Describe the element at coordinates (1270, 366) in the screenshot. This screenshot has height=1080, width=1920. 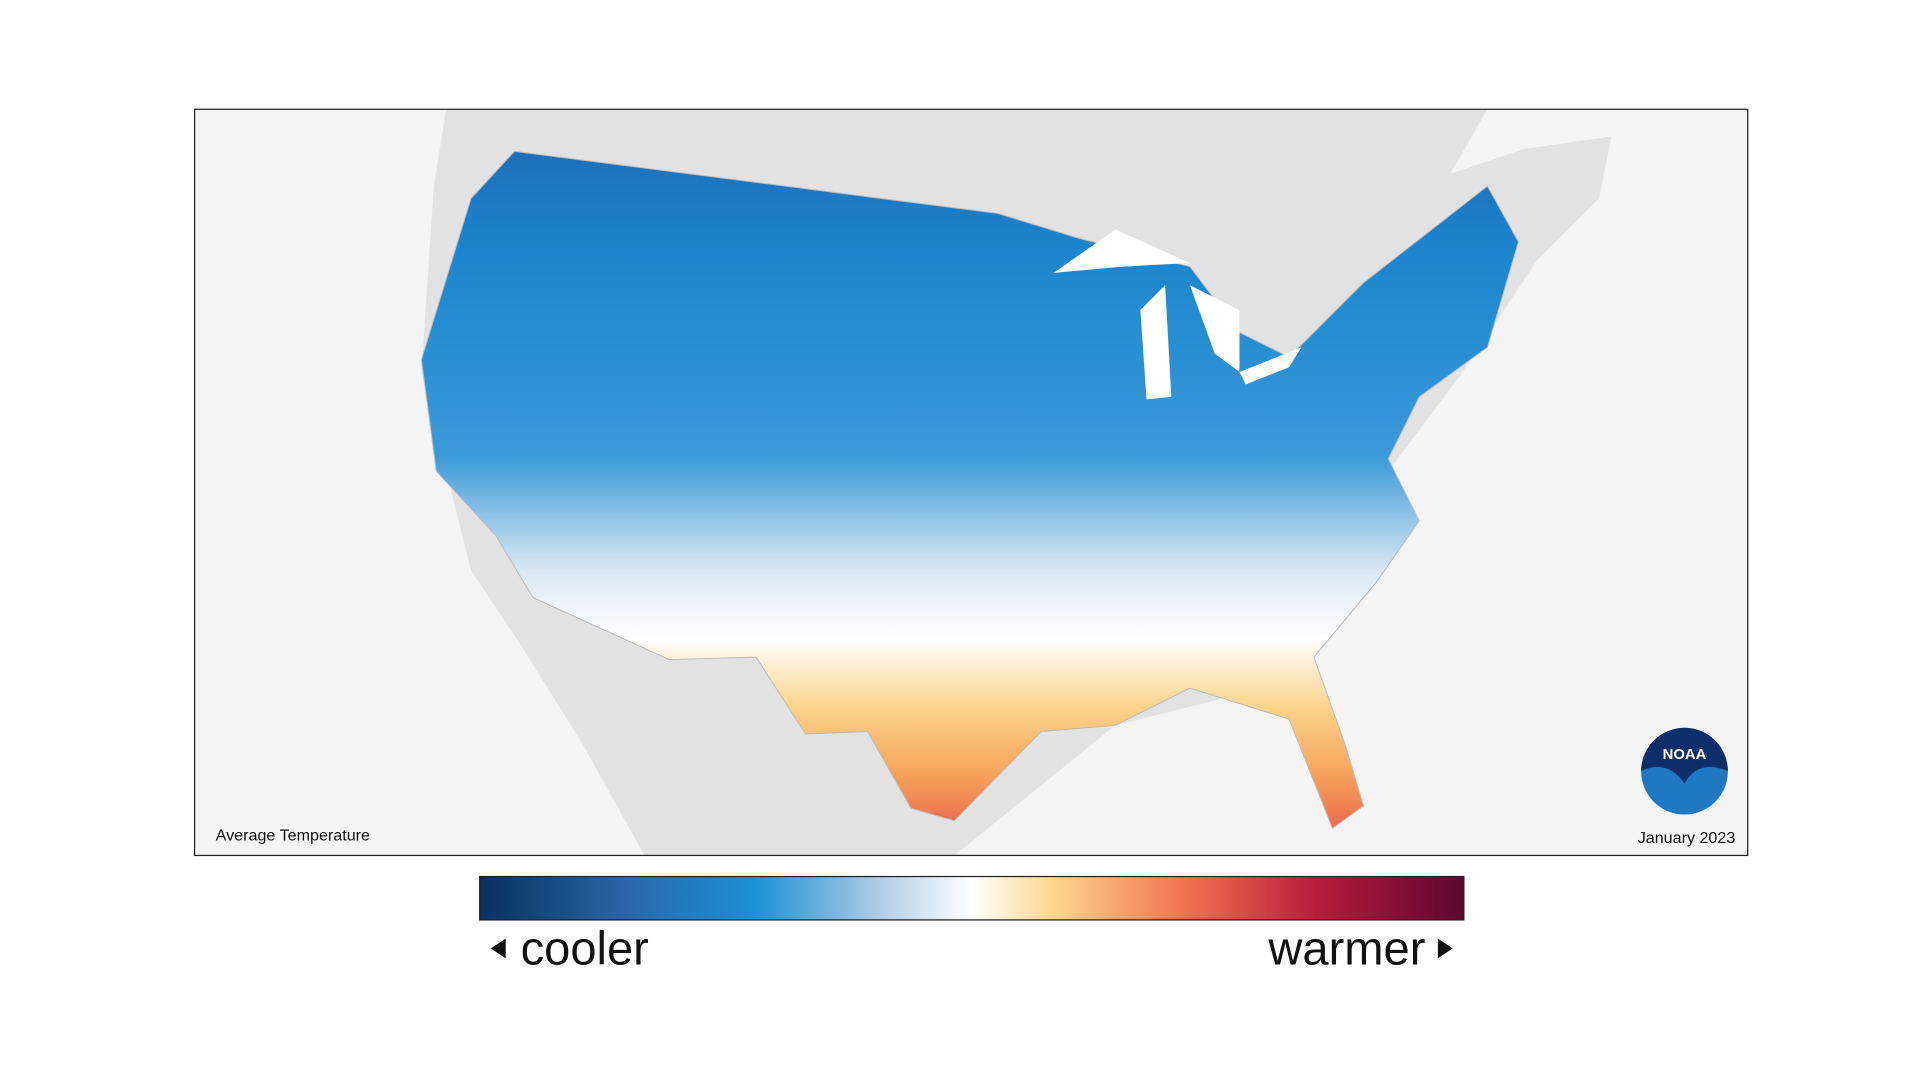
I see `lake-erie` at that location.